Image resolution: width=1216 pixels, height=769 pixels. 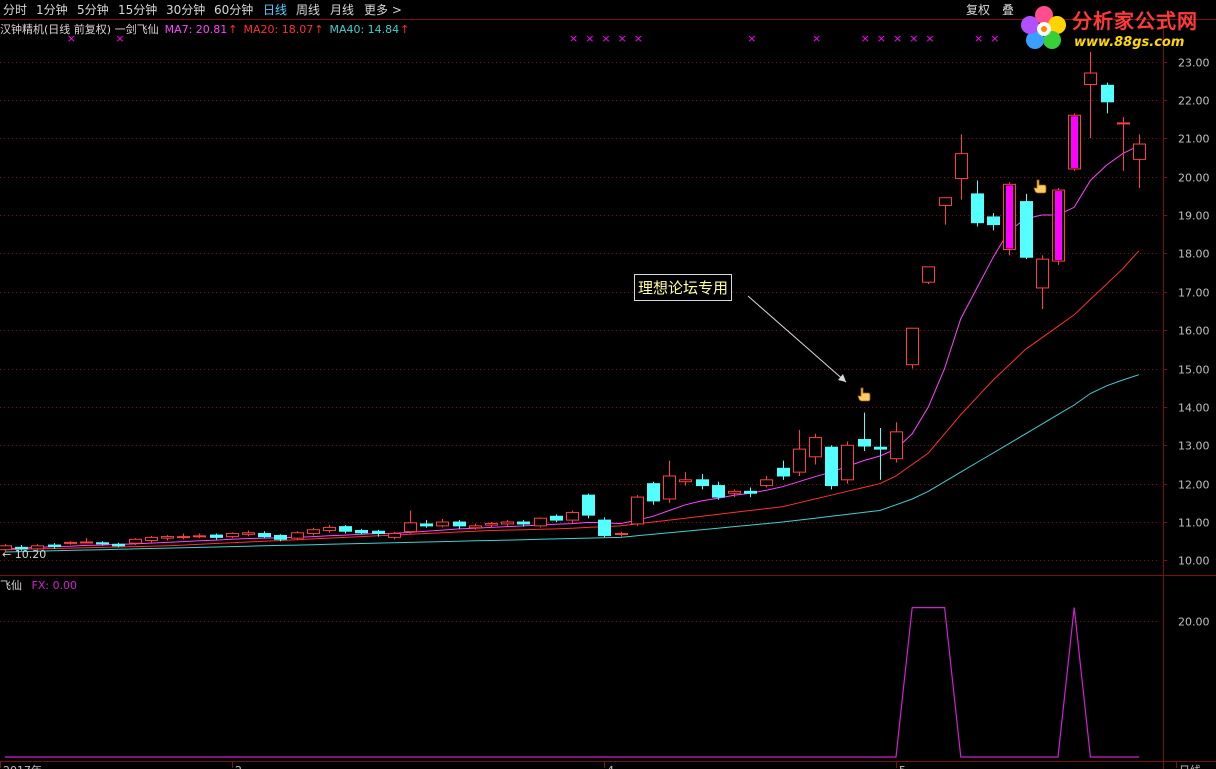 What do you see at coordinates (864, 394) in the screenshot?
I see `hand-shape` at bounding box center [864, 394].